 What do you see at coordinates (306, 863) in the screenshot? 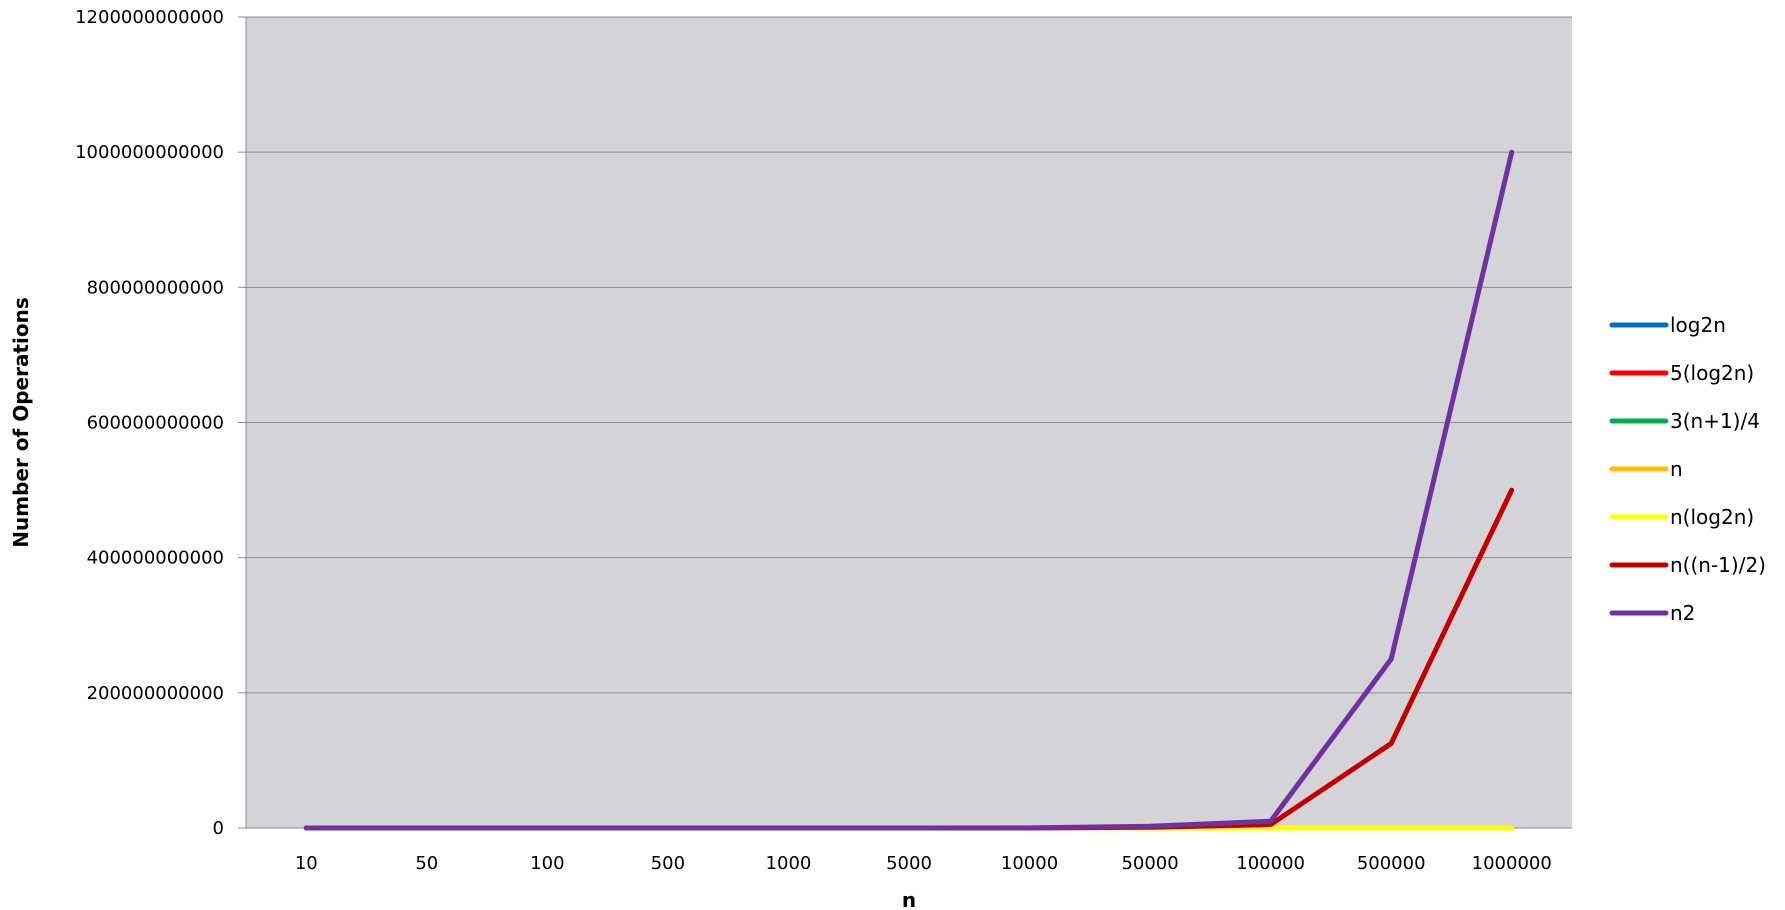
I see `x-tick-label: 10` at bounding box center [306, 863].